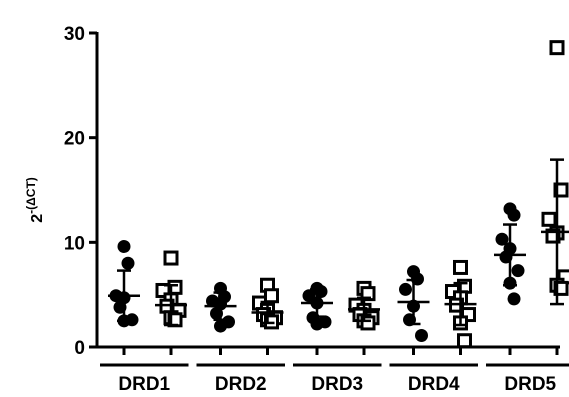 The height and width of the screenshot is (397, 569). What do you see at coordinates (241, 384) in the screenshot?
I see `x-tick-label: DRD2` at bounding box center [241, 384].